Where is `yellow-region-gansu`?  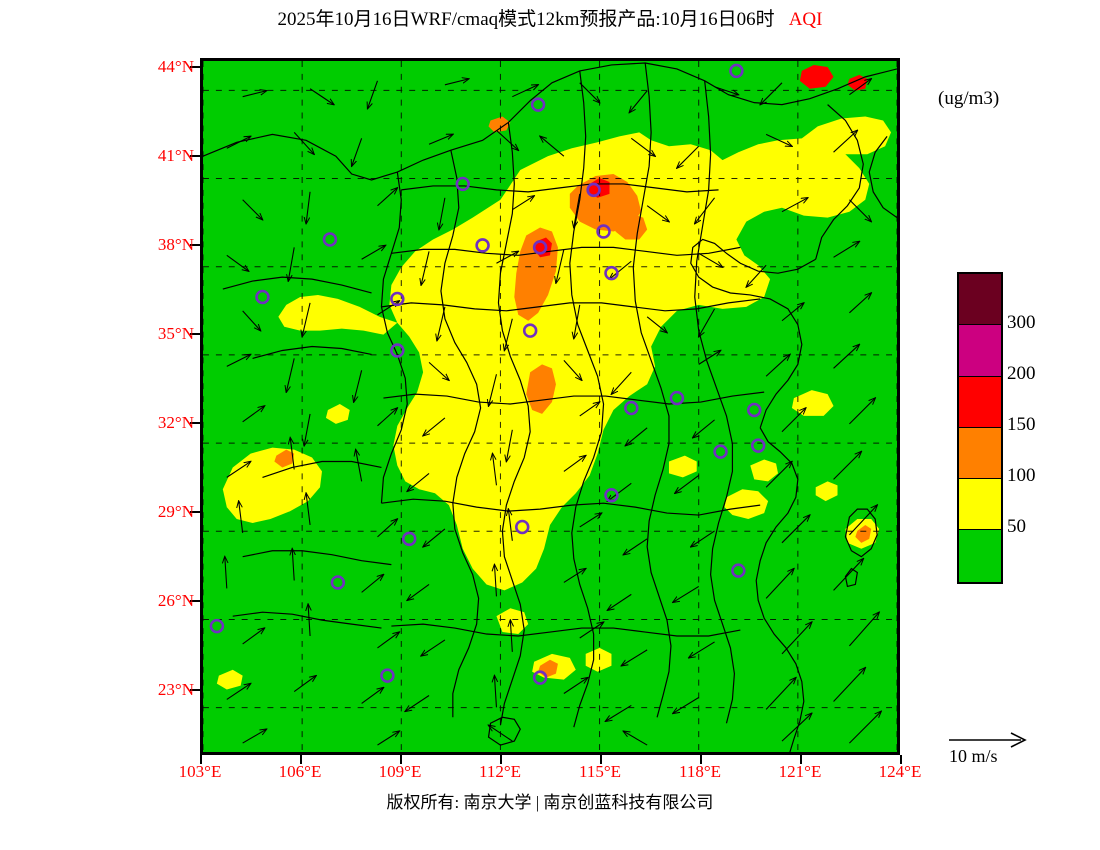
yellow-region-gansu is located at coordinates (337, 414).